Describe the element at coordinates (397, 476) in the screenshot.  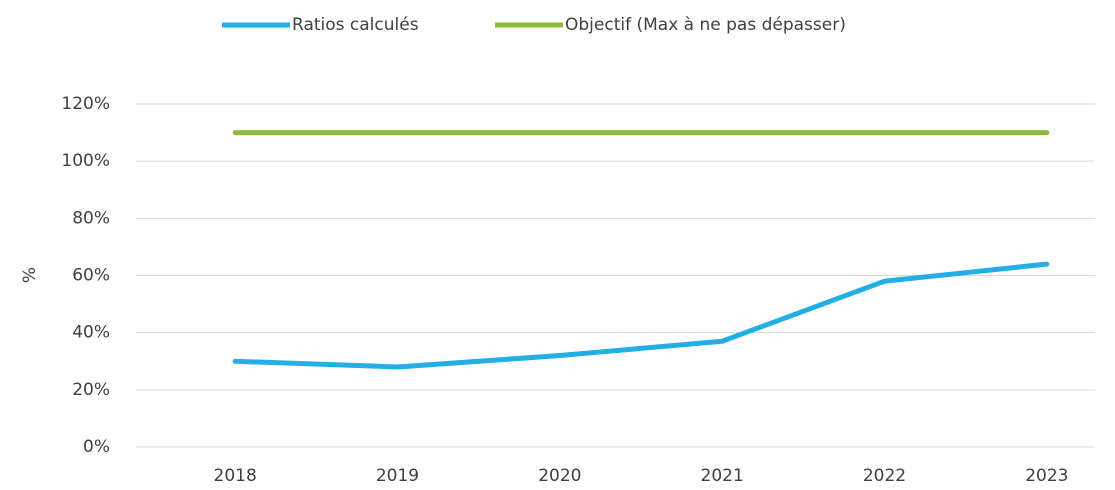
I see `x-tick-label: 2019` at that location.